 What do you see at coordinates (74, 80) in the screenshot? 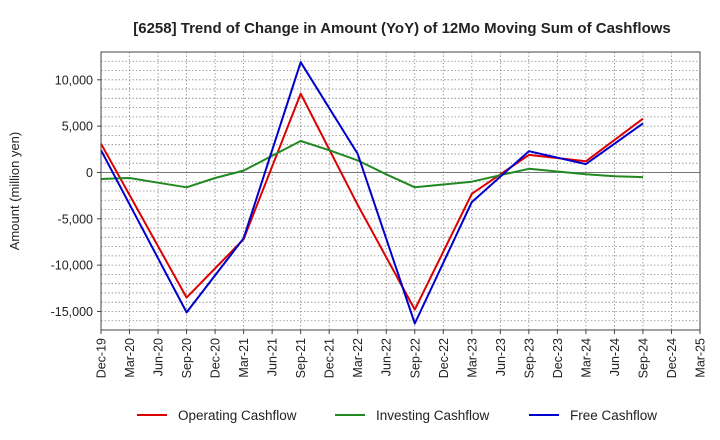
I see `y-tick-label: 10,000` at bounding box center [74, 80].